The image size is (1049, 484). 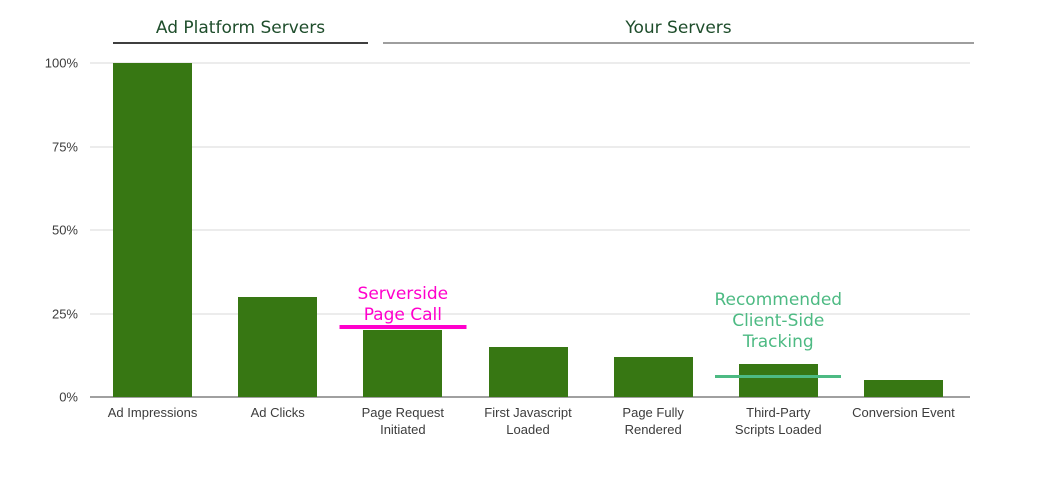 What do you see at coordinates (68, 397) in the screenshot?
I see `y-axis-tick-label: 0%` at bounding box center [68, 397].